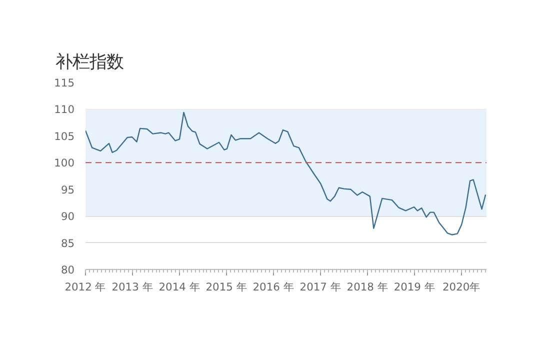  I want to click on x-tick-label: 2015 年, so click(227, 287).